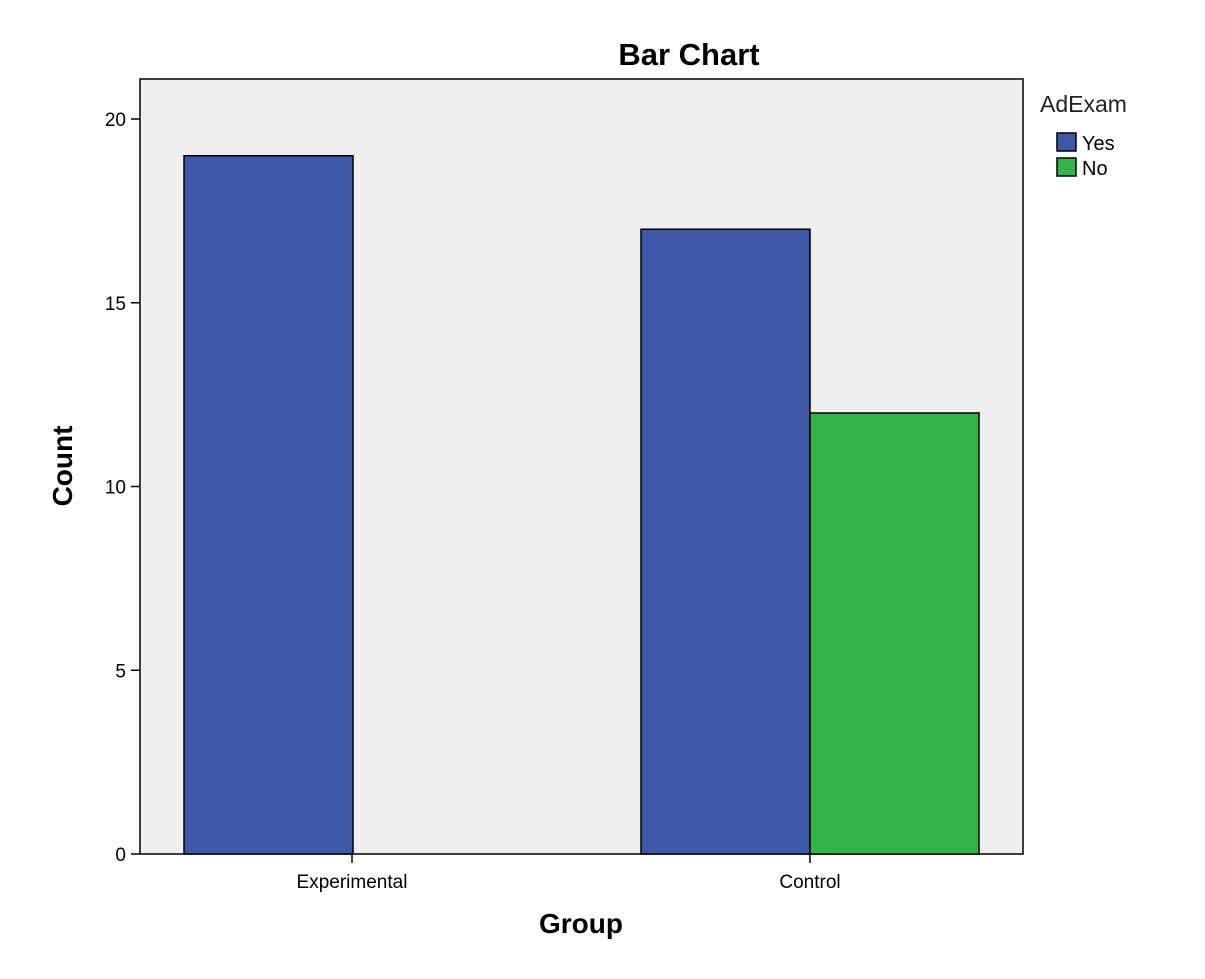  What do you see at coordinates (115, 488) in the screenshot?
I see `y-tick-label: 10` at bounding box center [115, 488].